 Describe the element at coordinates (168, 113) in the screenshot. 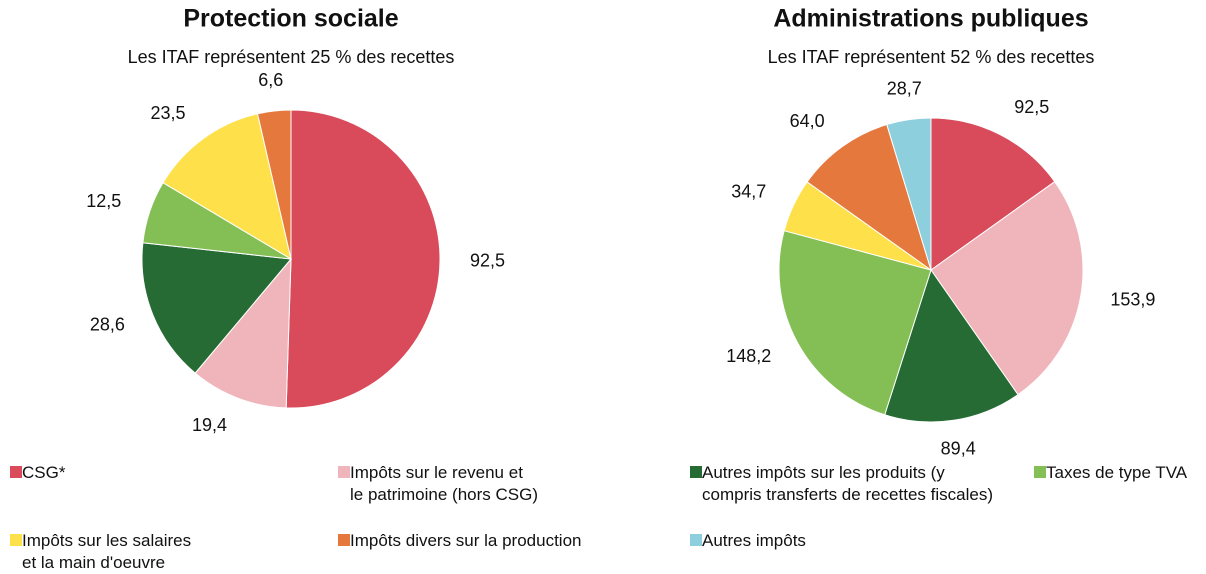

I see `data-label: 23,5` at that location.